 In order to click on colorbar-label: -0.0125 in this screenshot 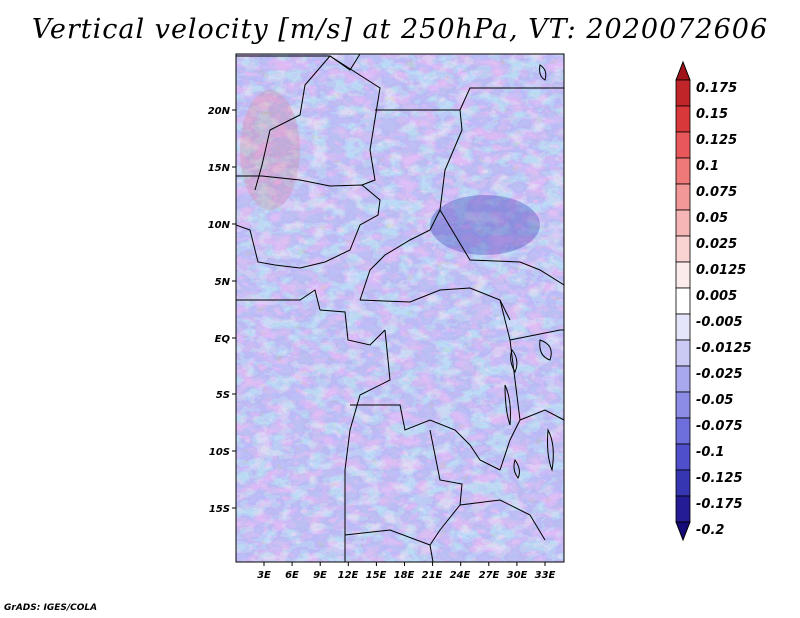, I will do `click(724, 348)`.